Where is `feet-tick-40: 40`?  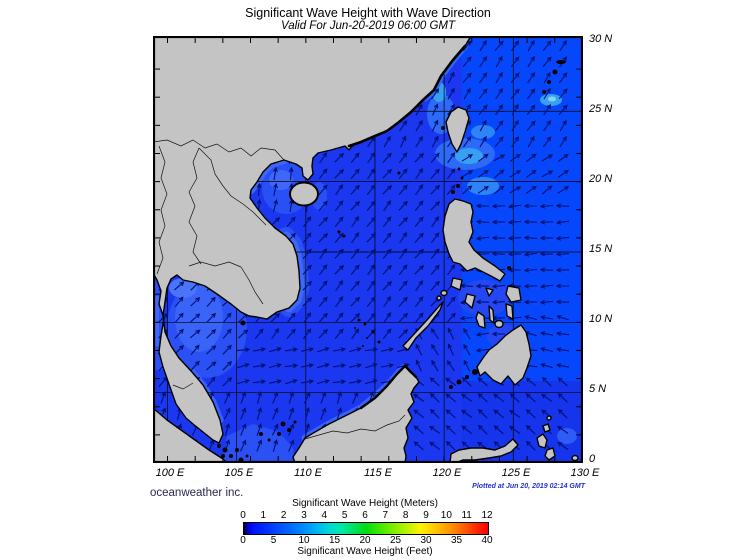
feet-tick-40: 40 is located at coordinates (487, 540).